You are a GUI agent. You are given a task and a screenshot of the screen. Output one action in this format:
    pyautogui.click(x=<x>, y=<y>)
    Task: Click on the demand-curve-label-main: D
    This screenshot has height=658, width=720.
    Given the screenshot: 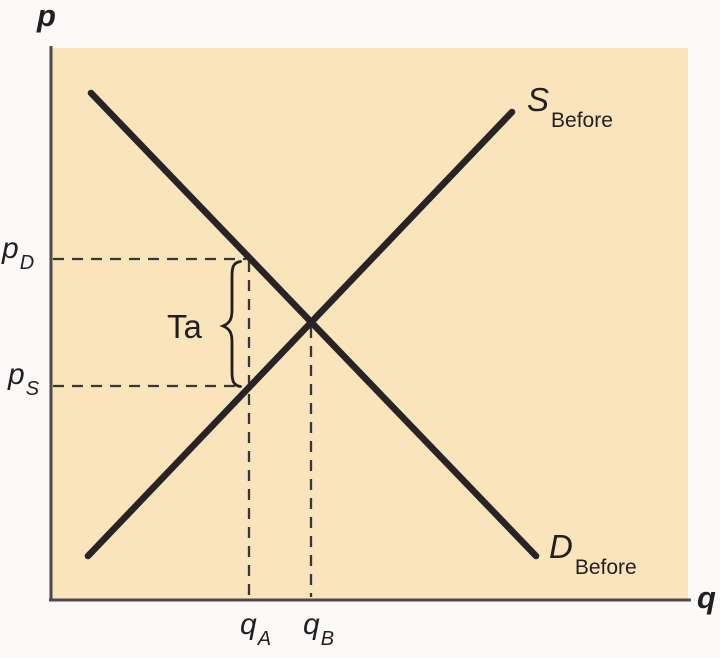 What is the action you would take?
    pyautogui.click(x=561, y=546)
    